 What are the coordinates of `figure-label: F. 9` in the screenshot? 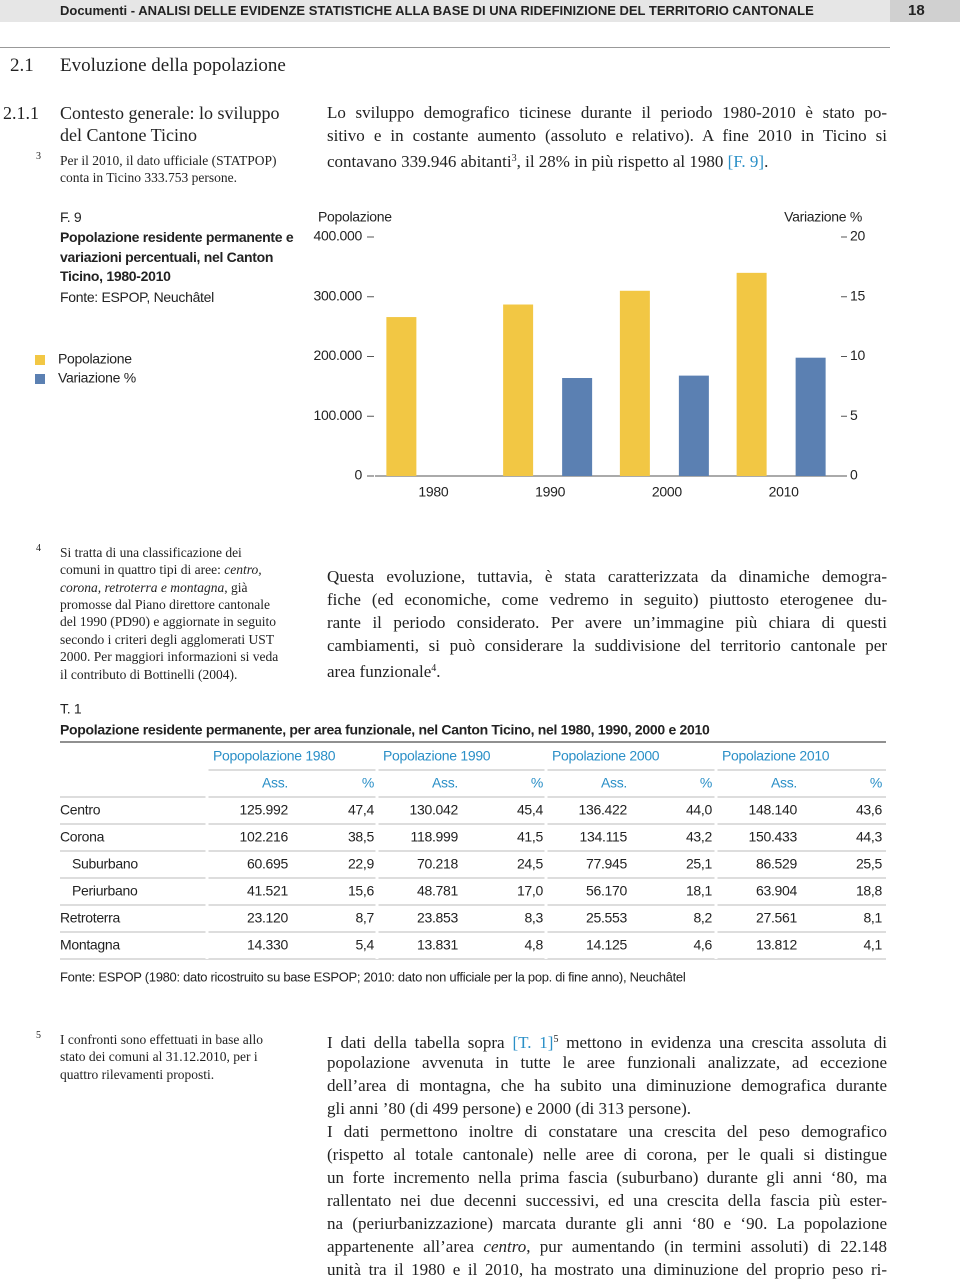 It's located at (71, 217).